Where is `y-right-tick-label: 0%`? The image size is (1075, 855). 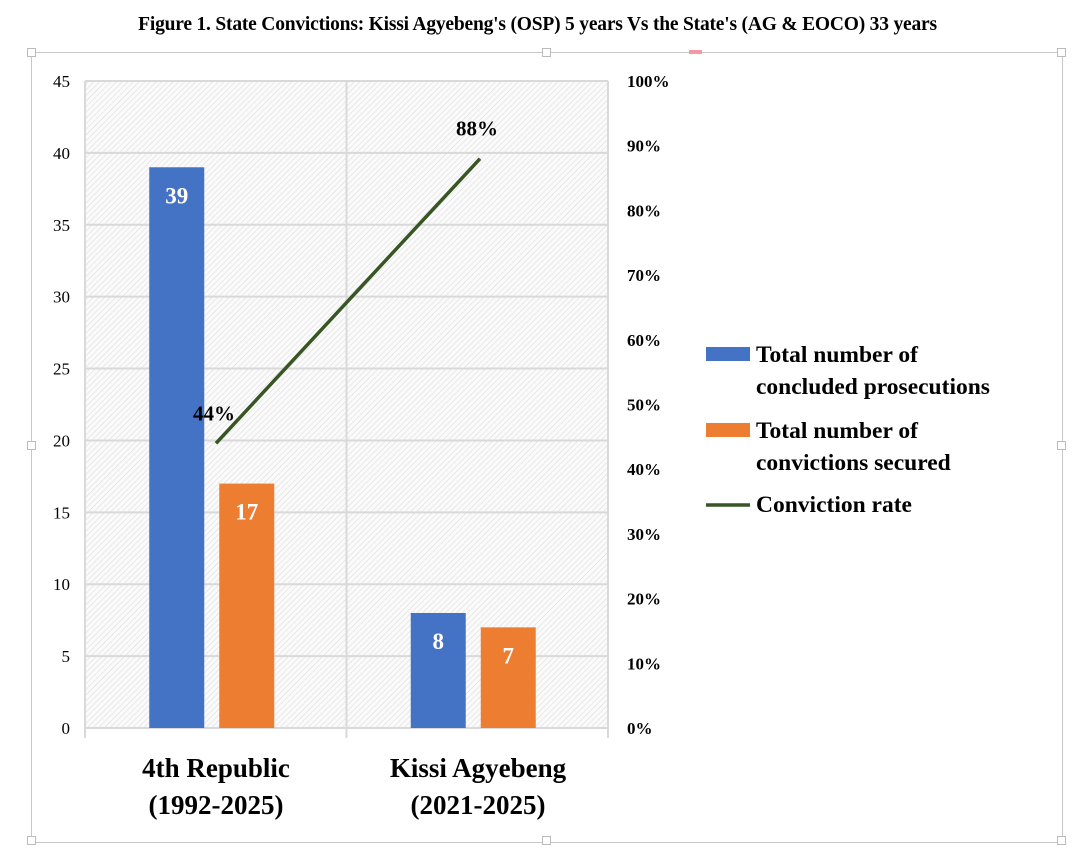 y-right-tick-label: 0% is located at coordinates (640, 728).